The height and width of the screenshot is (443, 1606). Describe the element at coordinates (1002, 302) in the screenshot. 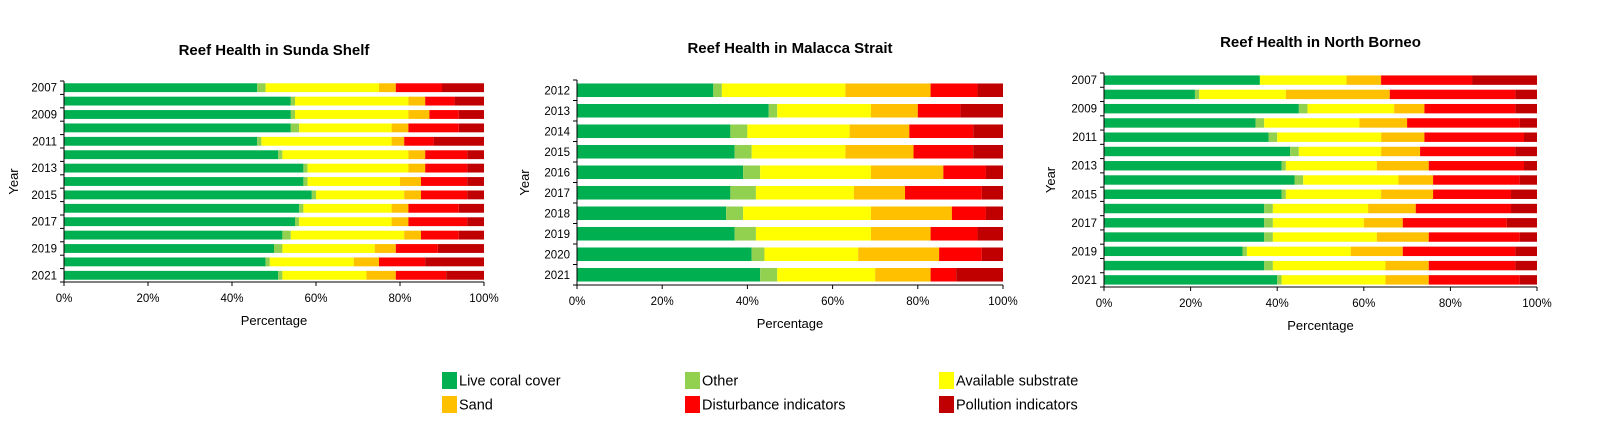

I see `x-tick-label: 100%` at that location.